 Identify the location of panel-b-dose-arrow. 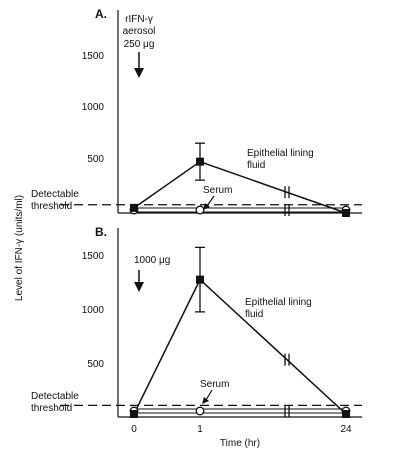
(139, 281).